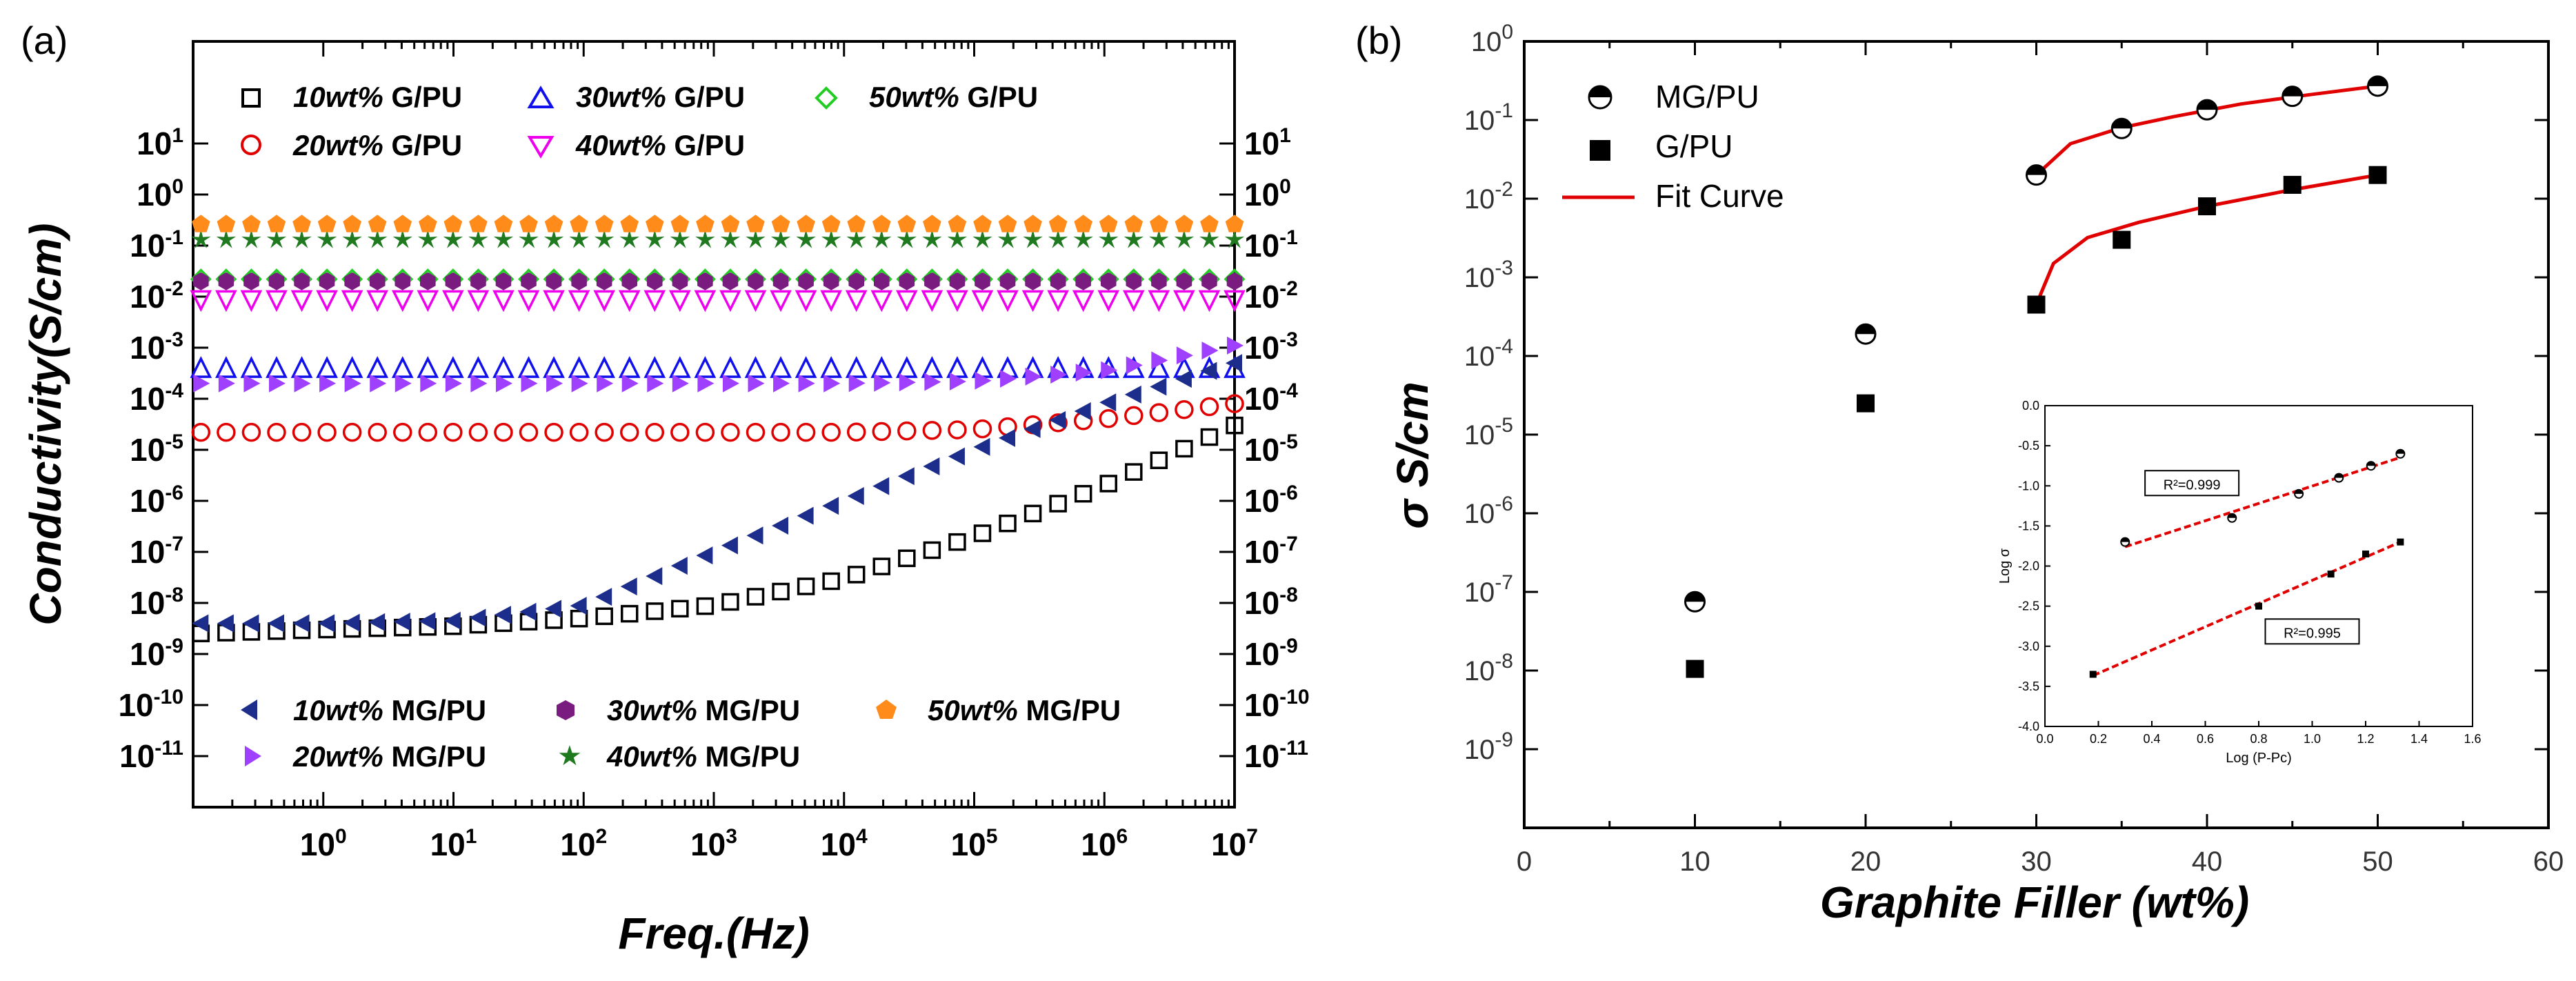 The width and height of the screenshot is (2576, 981). I want to click on y-tick-label-right: 10⁻¹¹, so click(1276, 755).